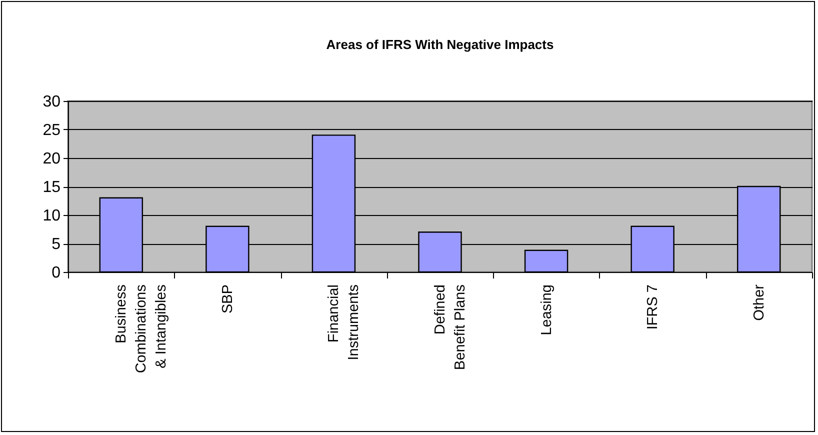  I want to click on x-tick-label: Other, so click(759, 302).